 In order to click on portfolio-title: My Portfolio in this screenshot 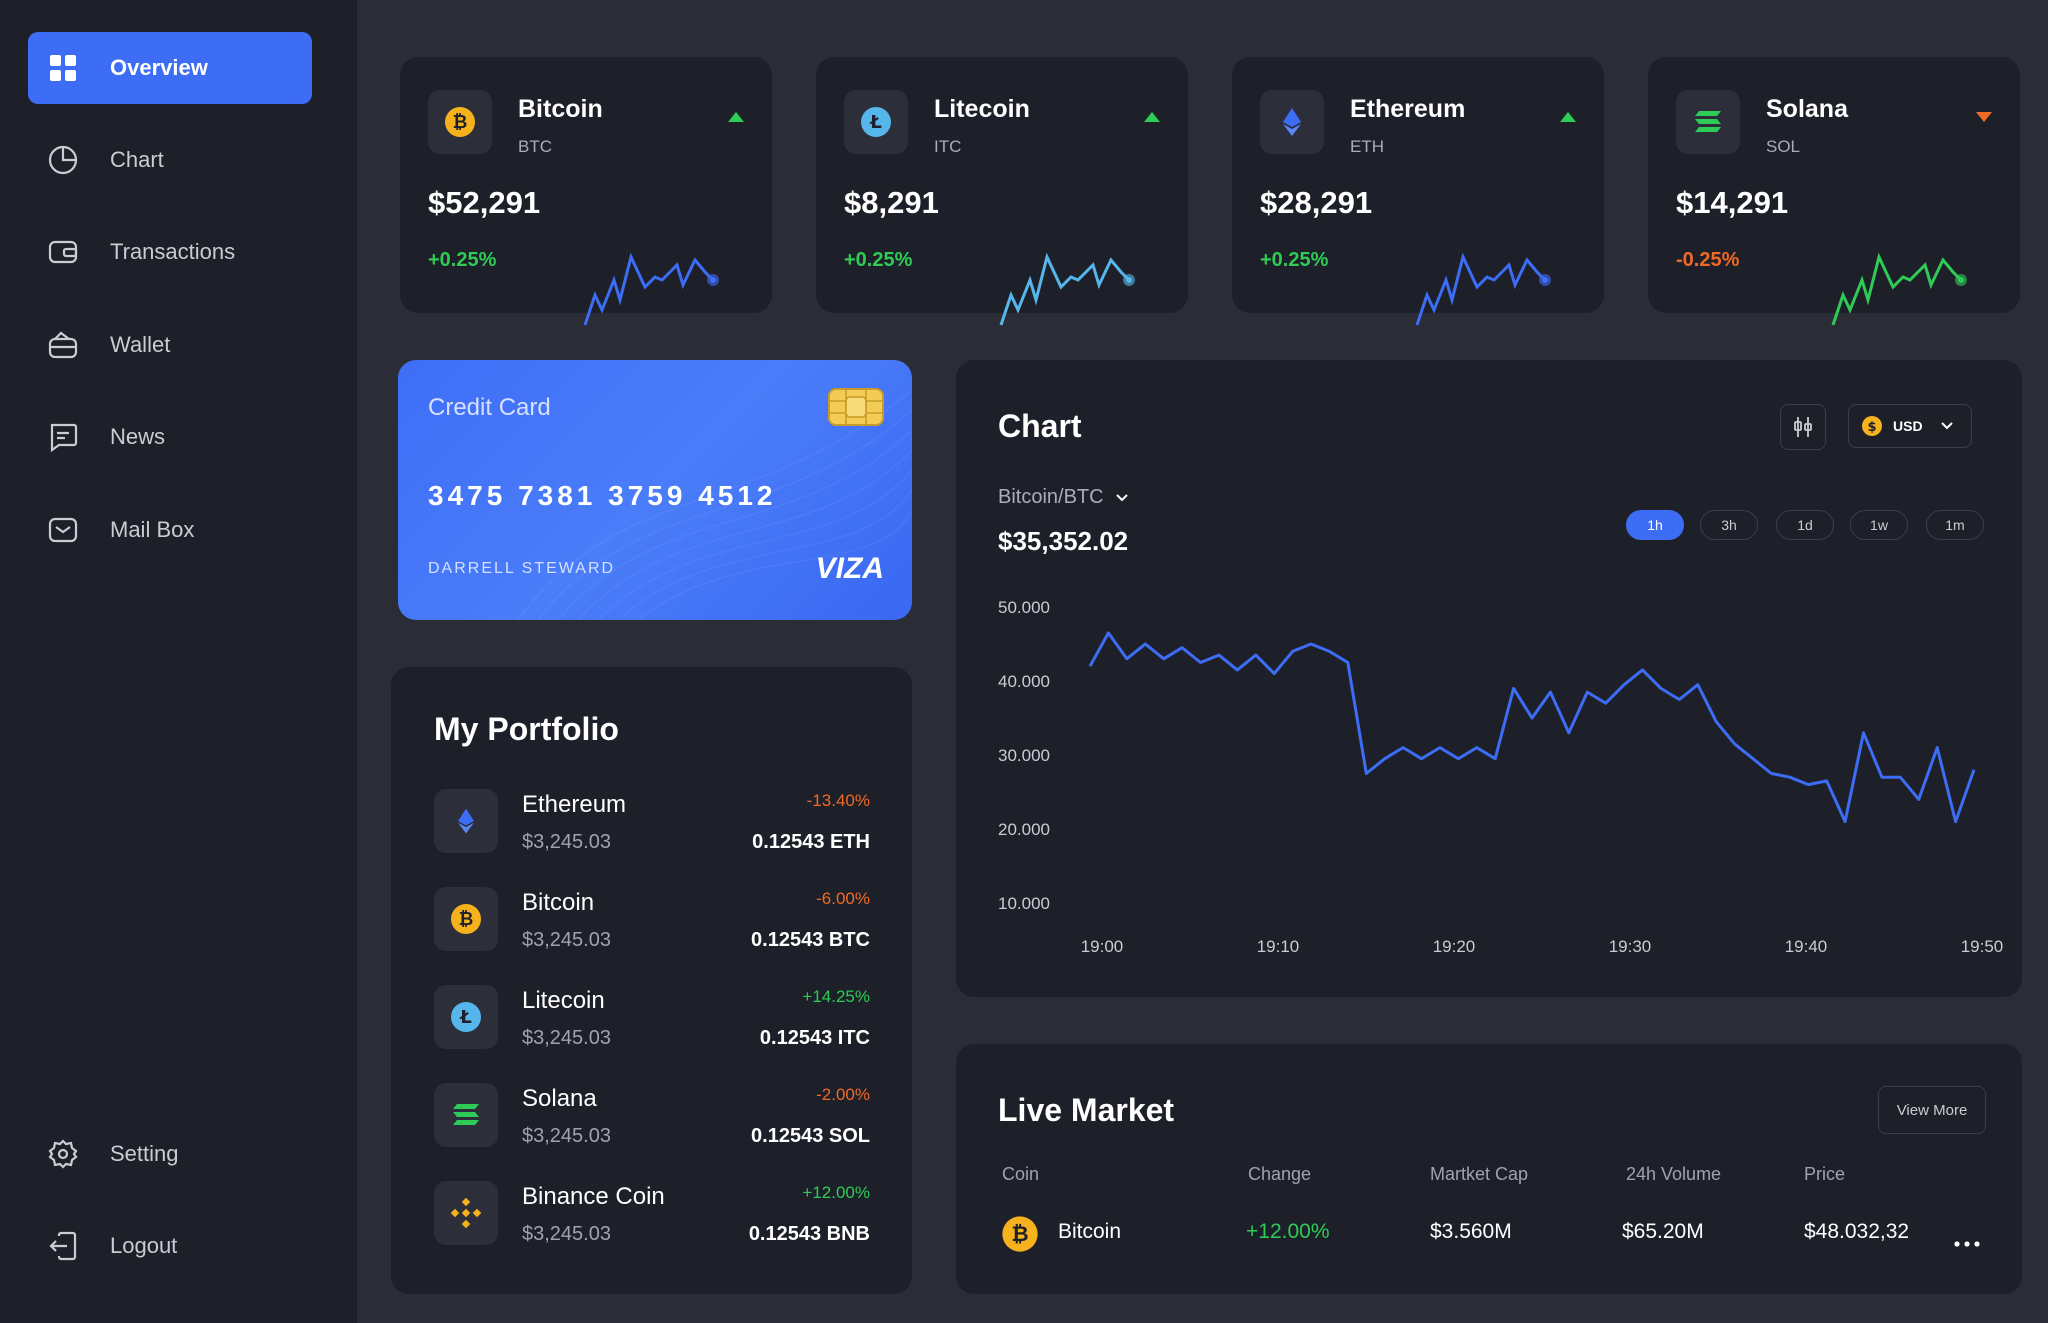, I will do `click(526, 729)`.